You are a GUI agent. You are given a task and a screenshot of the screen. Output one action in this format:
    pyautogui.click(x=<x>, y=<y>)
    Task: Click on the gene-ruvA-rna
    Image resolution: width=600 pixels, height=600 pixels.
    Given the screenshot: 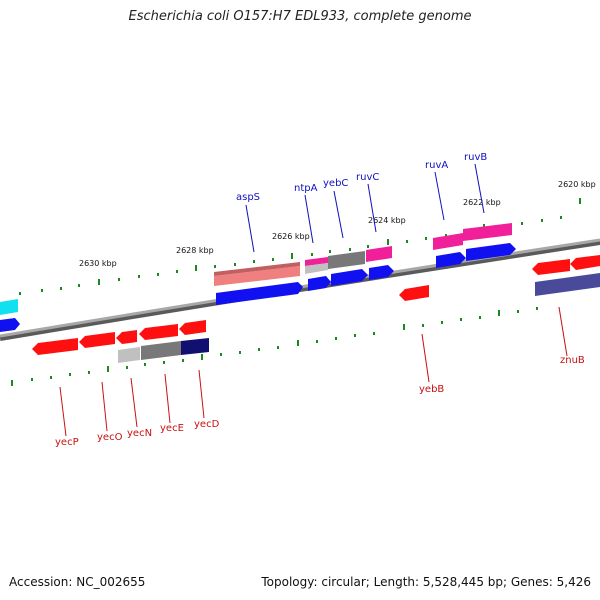 What is the action you would take?
    pyautogui.click(x=448, y=241)
    